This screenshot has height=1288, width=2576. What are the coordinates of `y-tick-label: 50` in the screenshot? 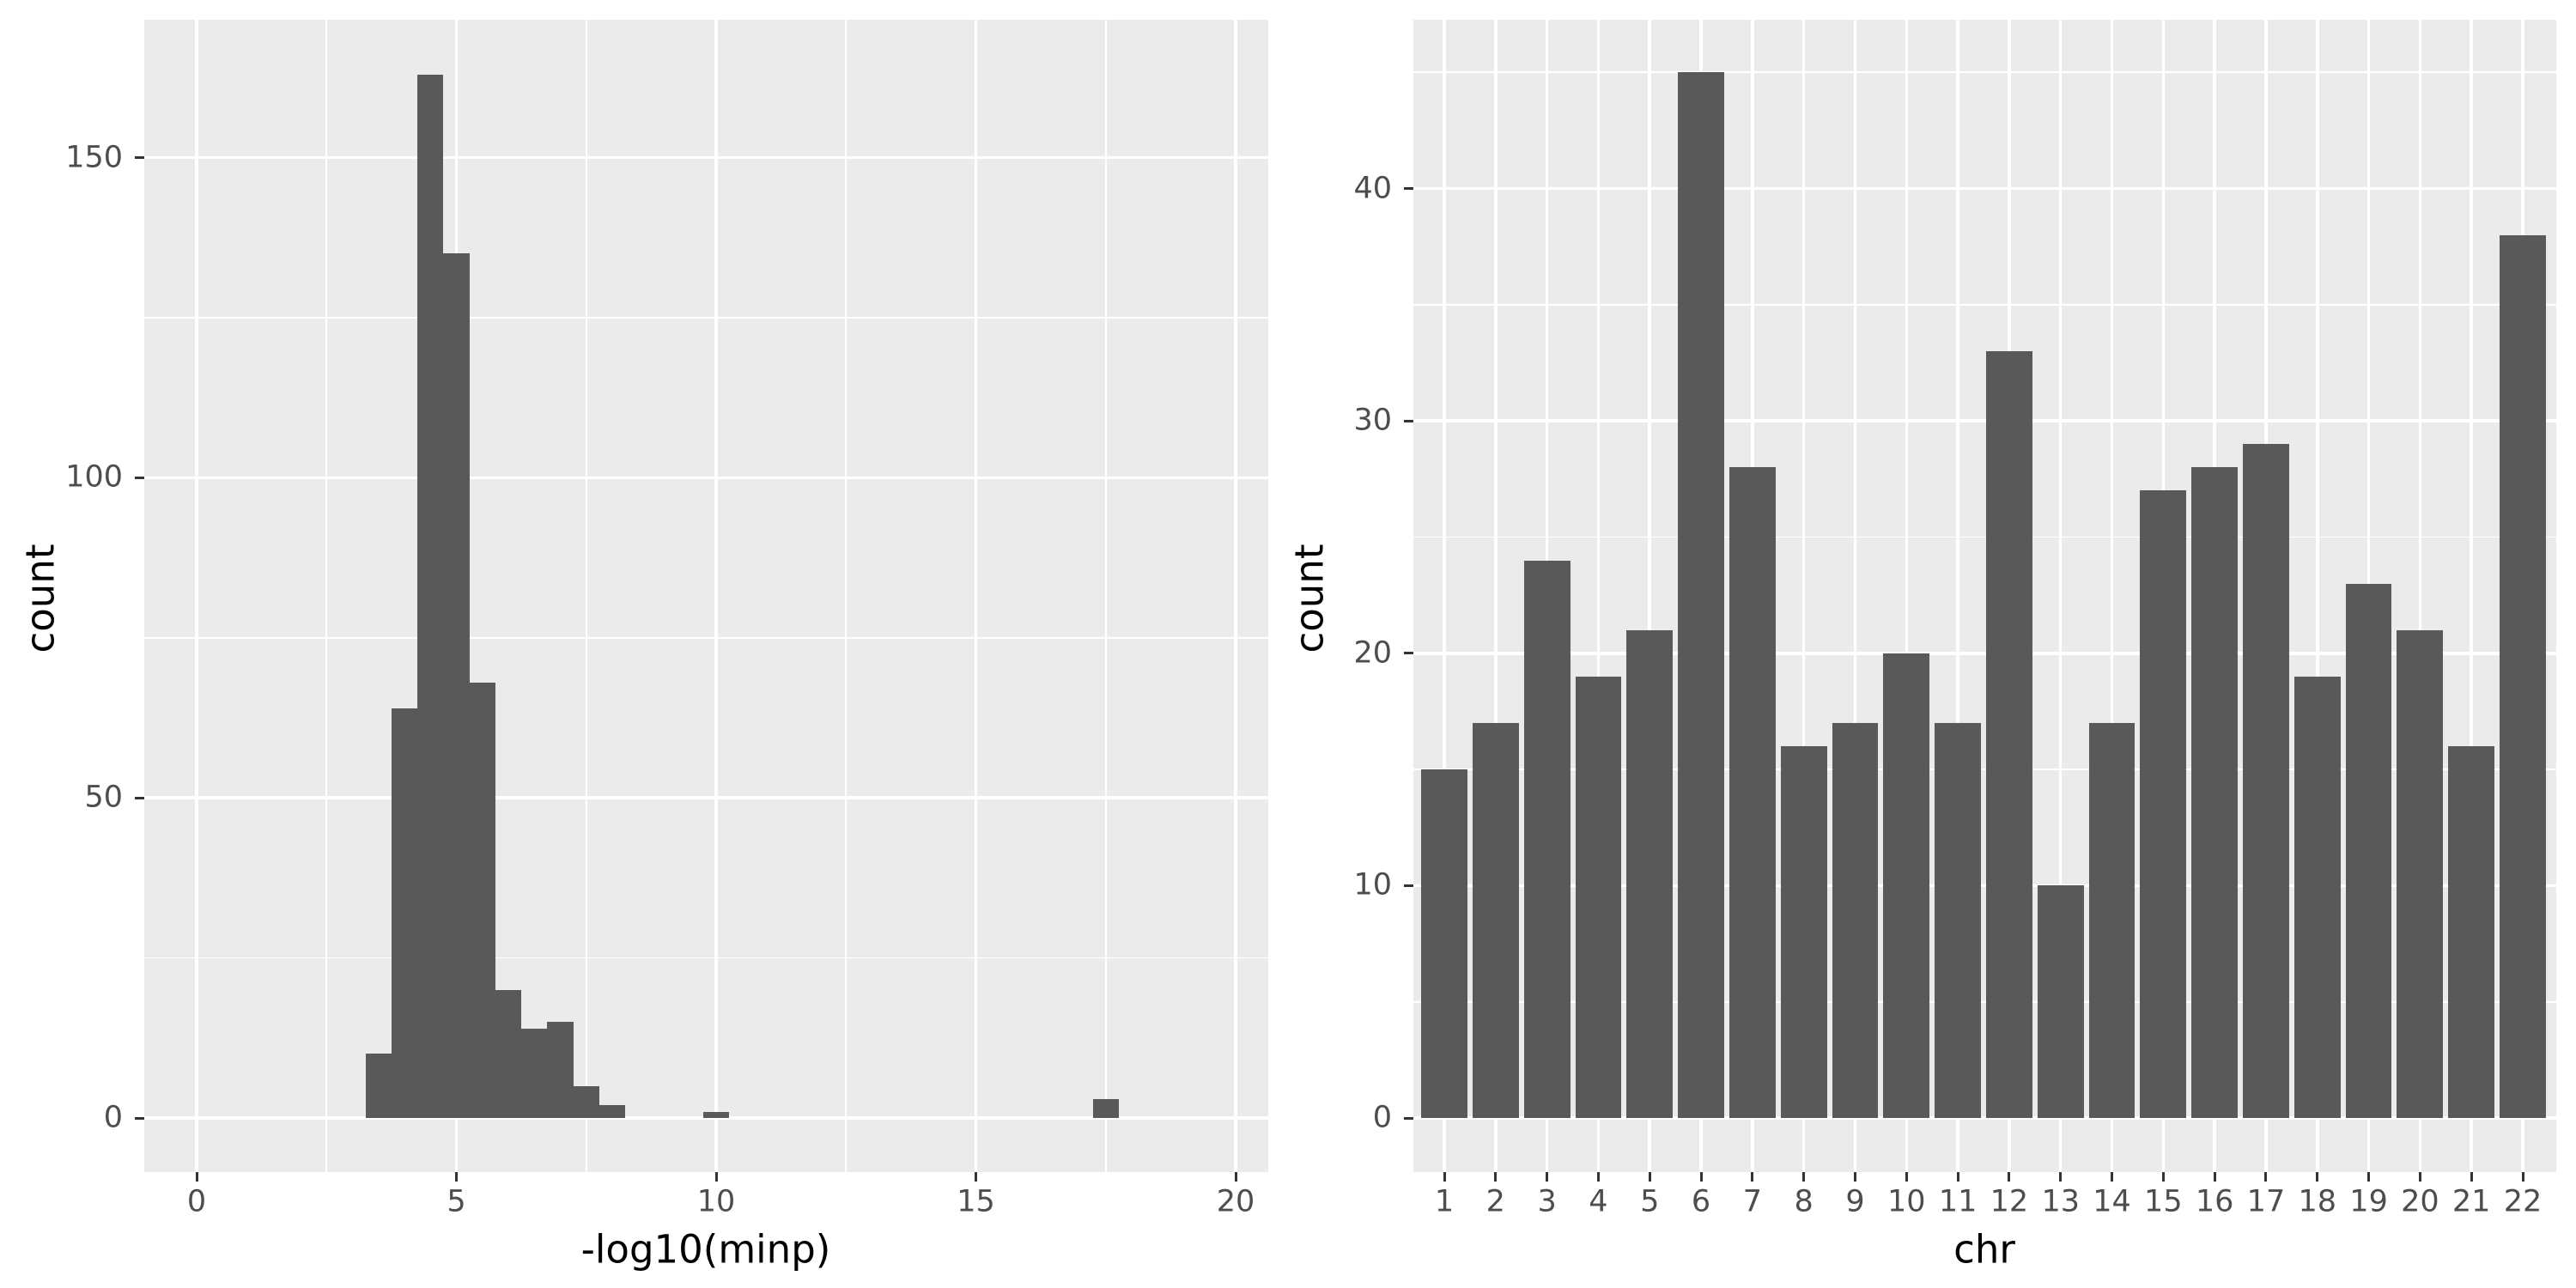 It's located at (104, 797).